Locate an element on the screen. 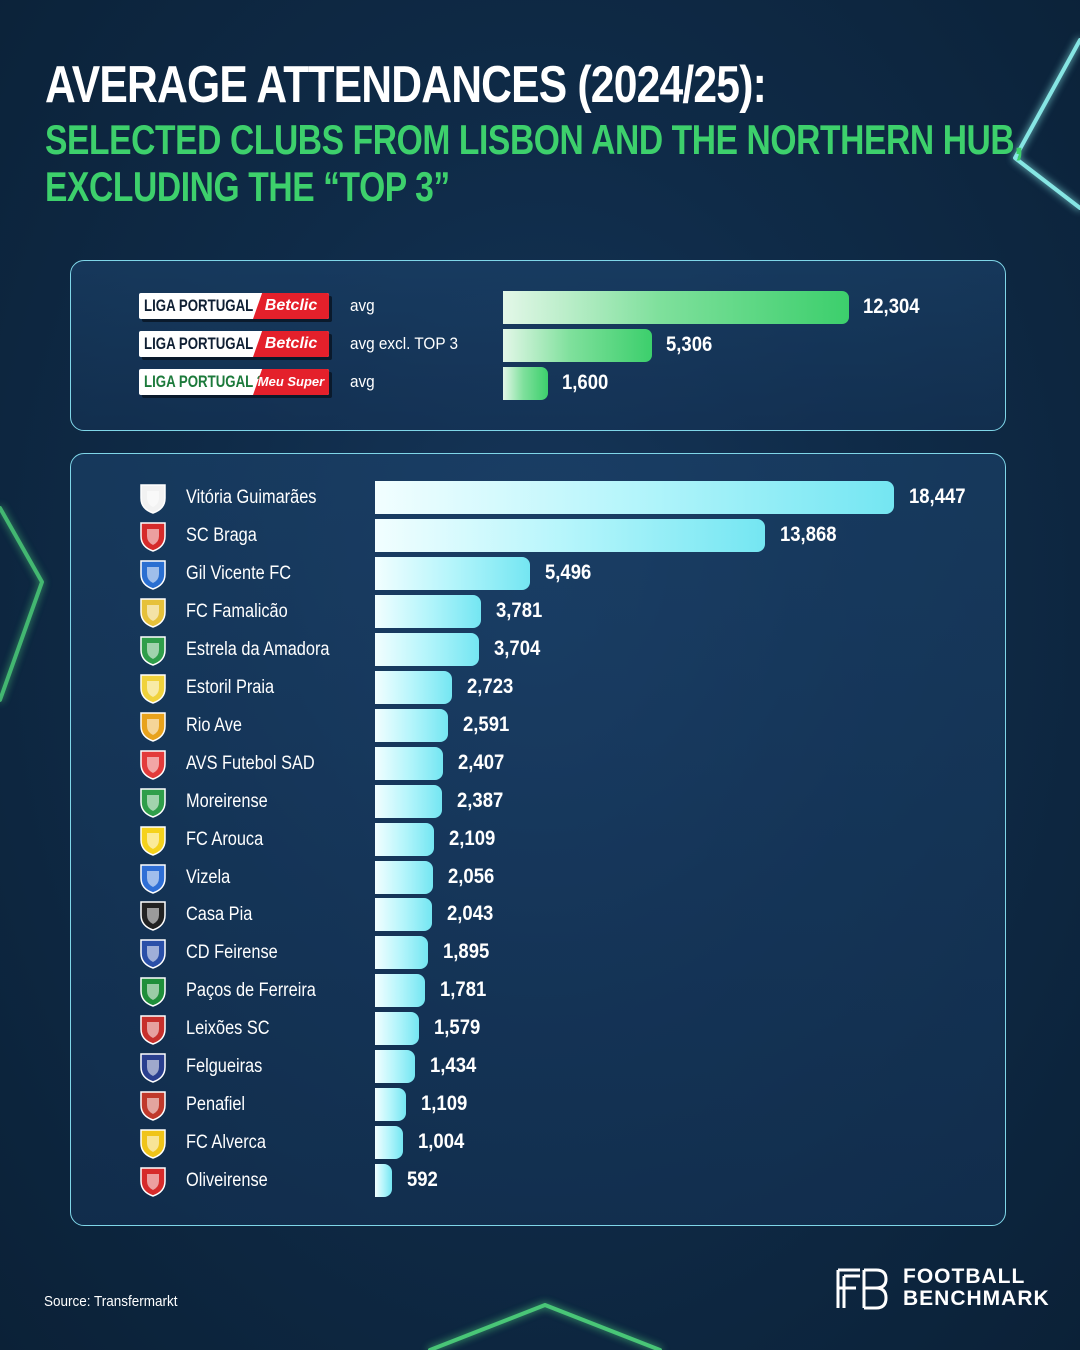 The height and width of the screenshot is (1350, 1080). league-row: LIGA PORTUGAL Betclic avg 12,304 is located at coordinates (538, 308).